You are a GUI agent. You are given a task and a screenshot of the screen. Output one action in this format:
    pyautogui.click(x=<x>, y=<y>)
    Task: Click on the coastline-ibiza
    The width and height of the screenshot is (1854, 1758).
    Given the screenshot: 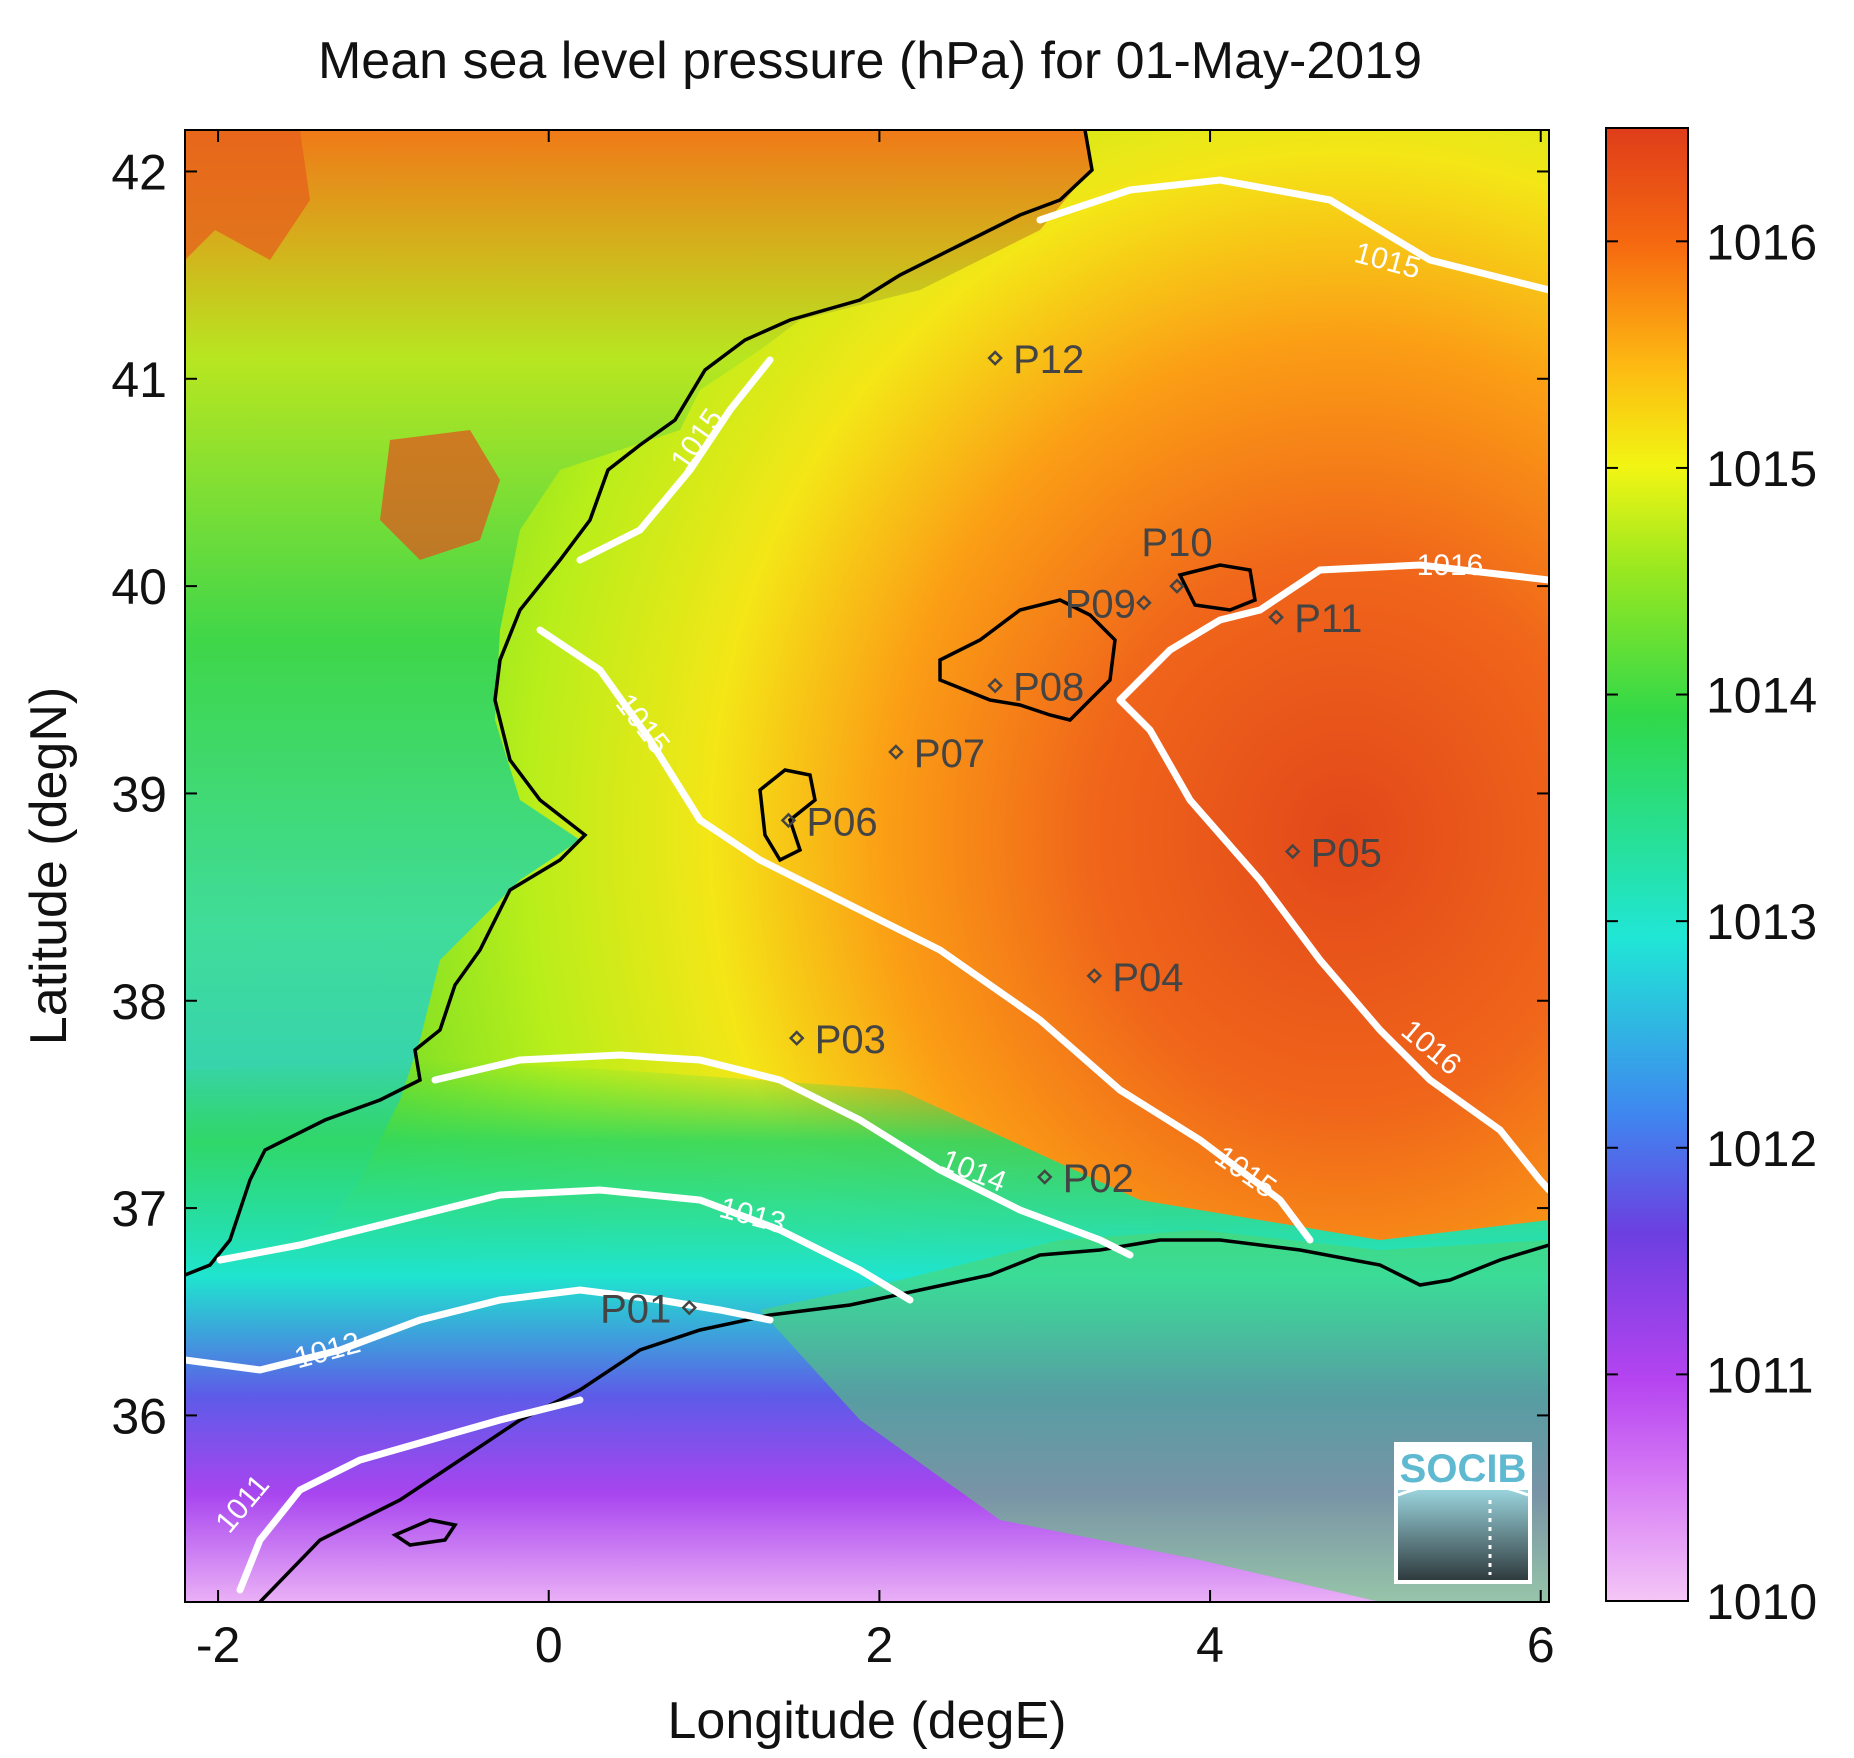 What is the action you would take?
    pyautogui.click(x=787, y=815)
    